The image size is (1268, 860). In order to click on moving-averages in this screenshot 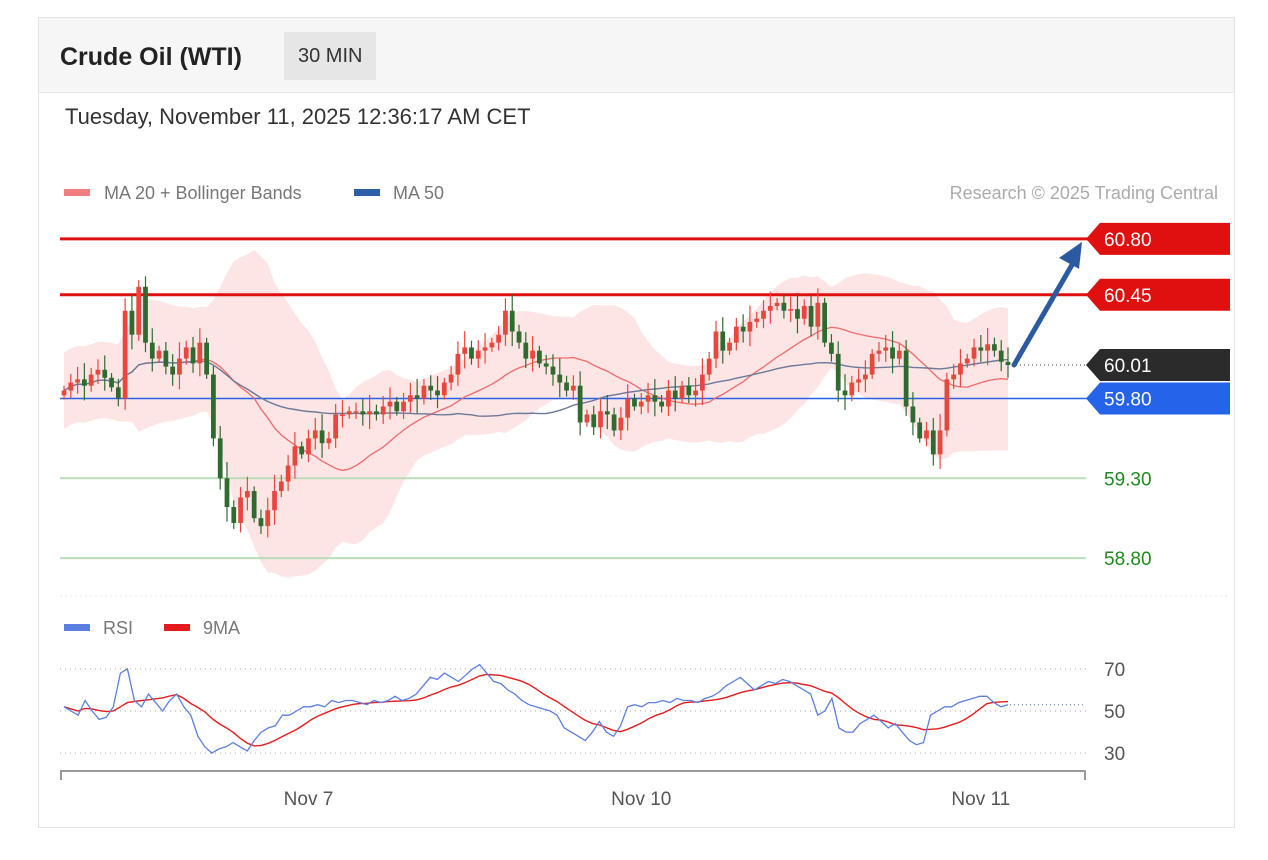, I will do `click(536, 399)`.